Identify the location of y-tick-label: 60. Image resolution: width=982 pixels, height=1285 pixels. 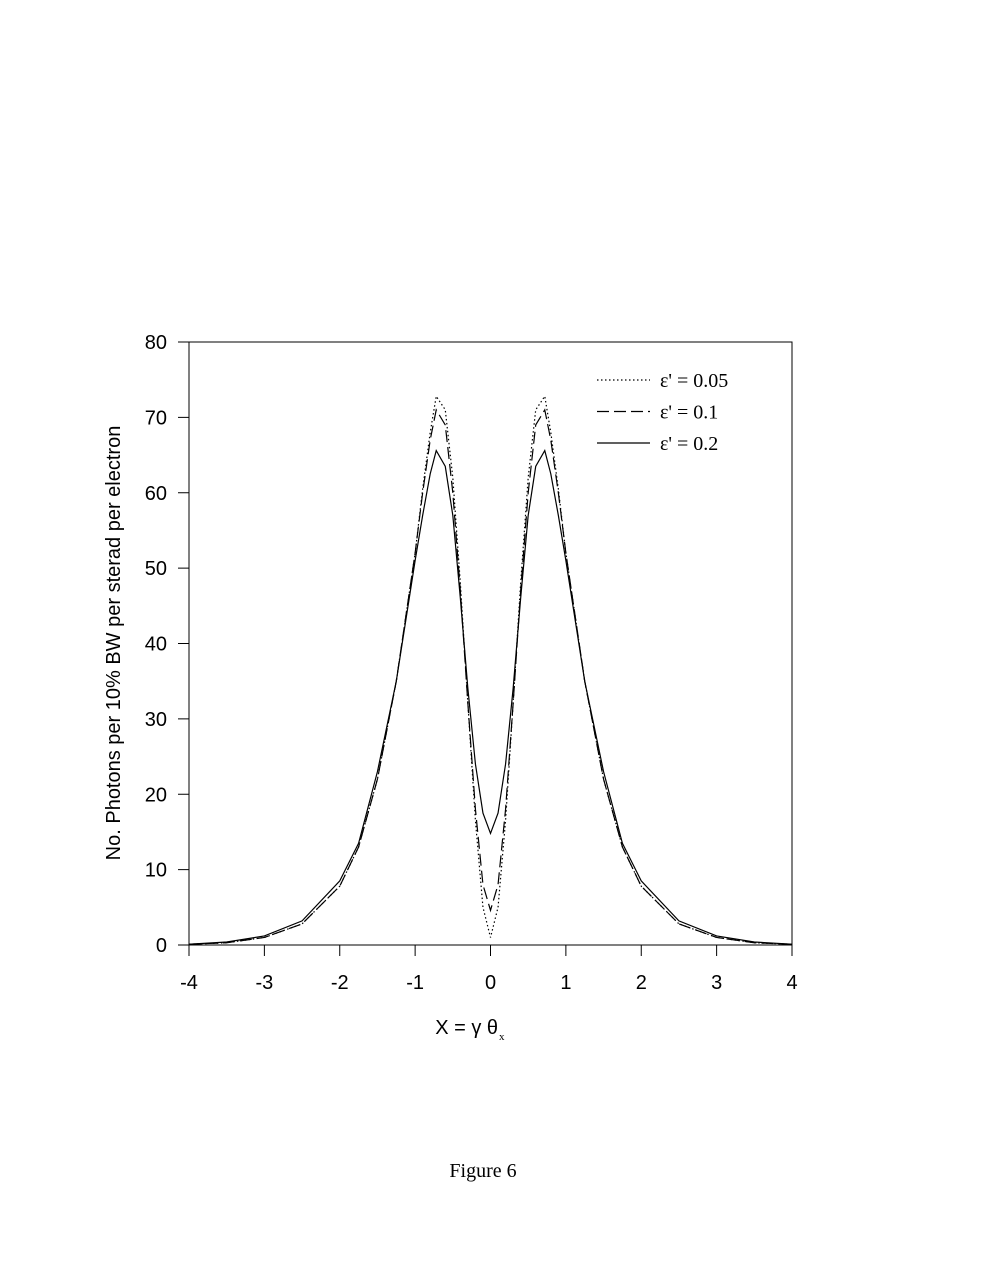
(156, 494).